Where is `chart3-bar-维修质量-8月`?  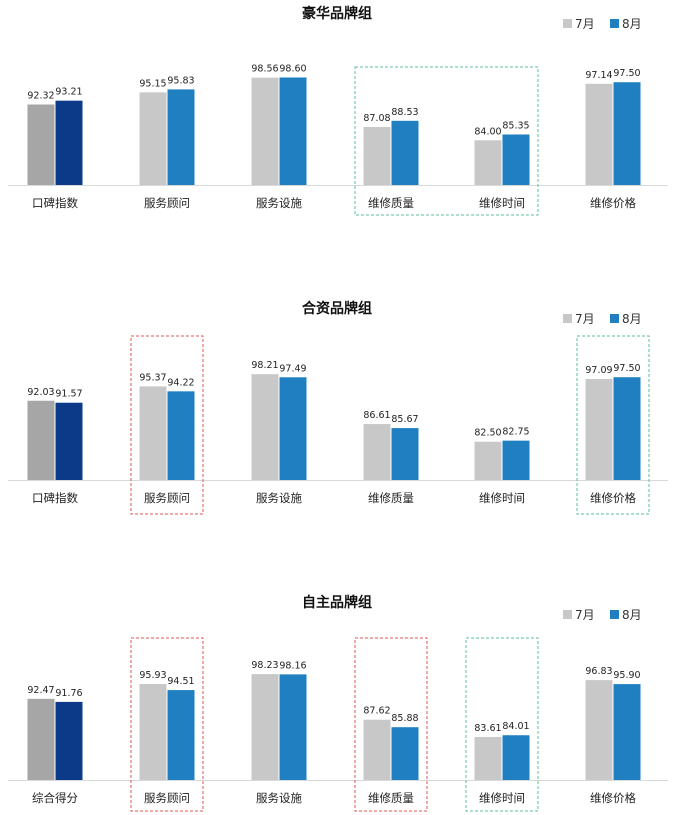
chart3-bar-维修质量-8月 is located at coordinates (405, 753).